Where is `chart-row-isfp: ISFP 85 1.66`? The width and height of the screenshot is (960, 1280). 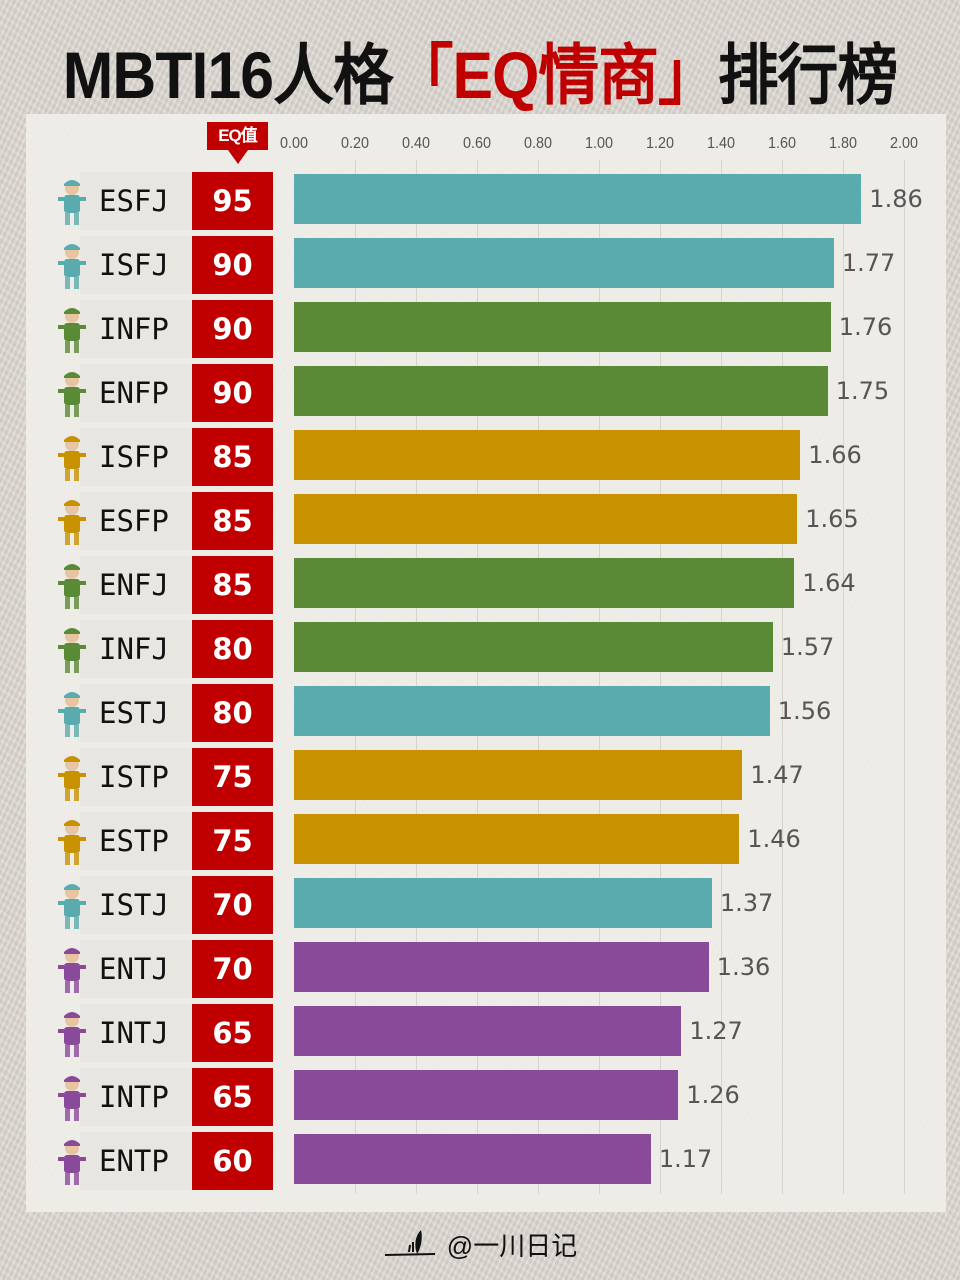 chart-row-isfp: ISFP 85 1.66 is located at coordinates (480, 457).